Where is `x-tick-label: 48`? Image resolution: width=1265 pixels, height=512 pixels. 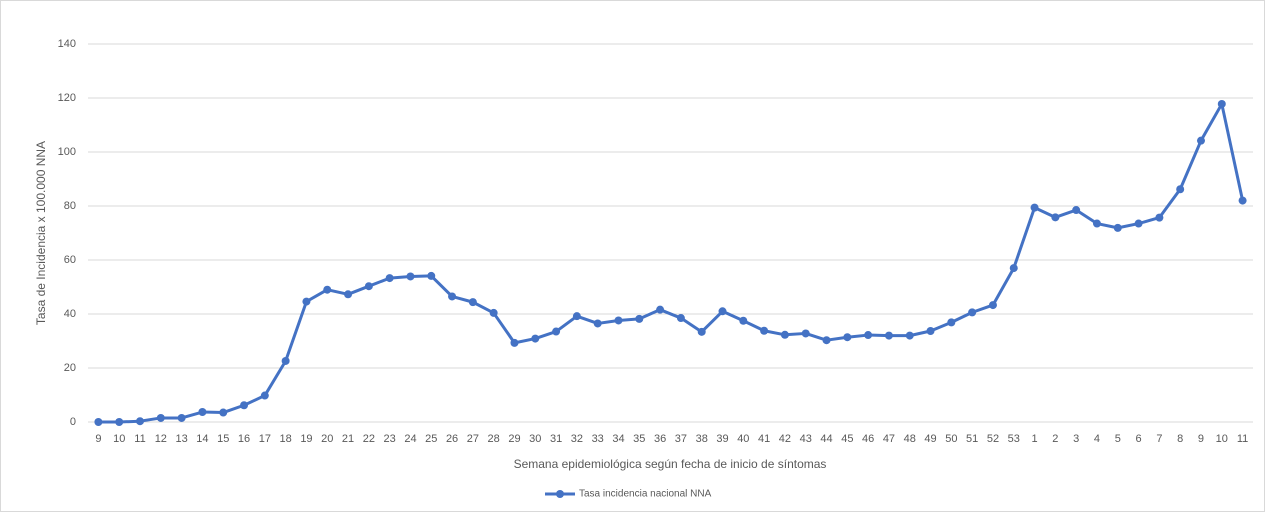
x-tick-label: 48 is located at coordinates (910, 439).